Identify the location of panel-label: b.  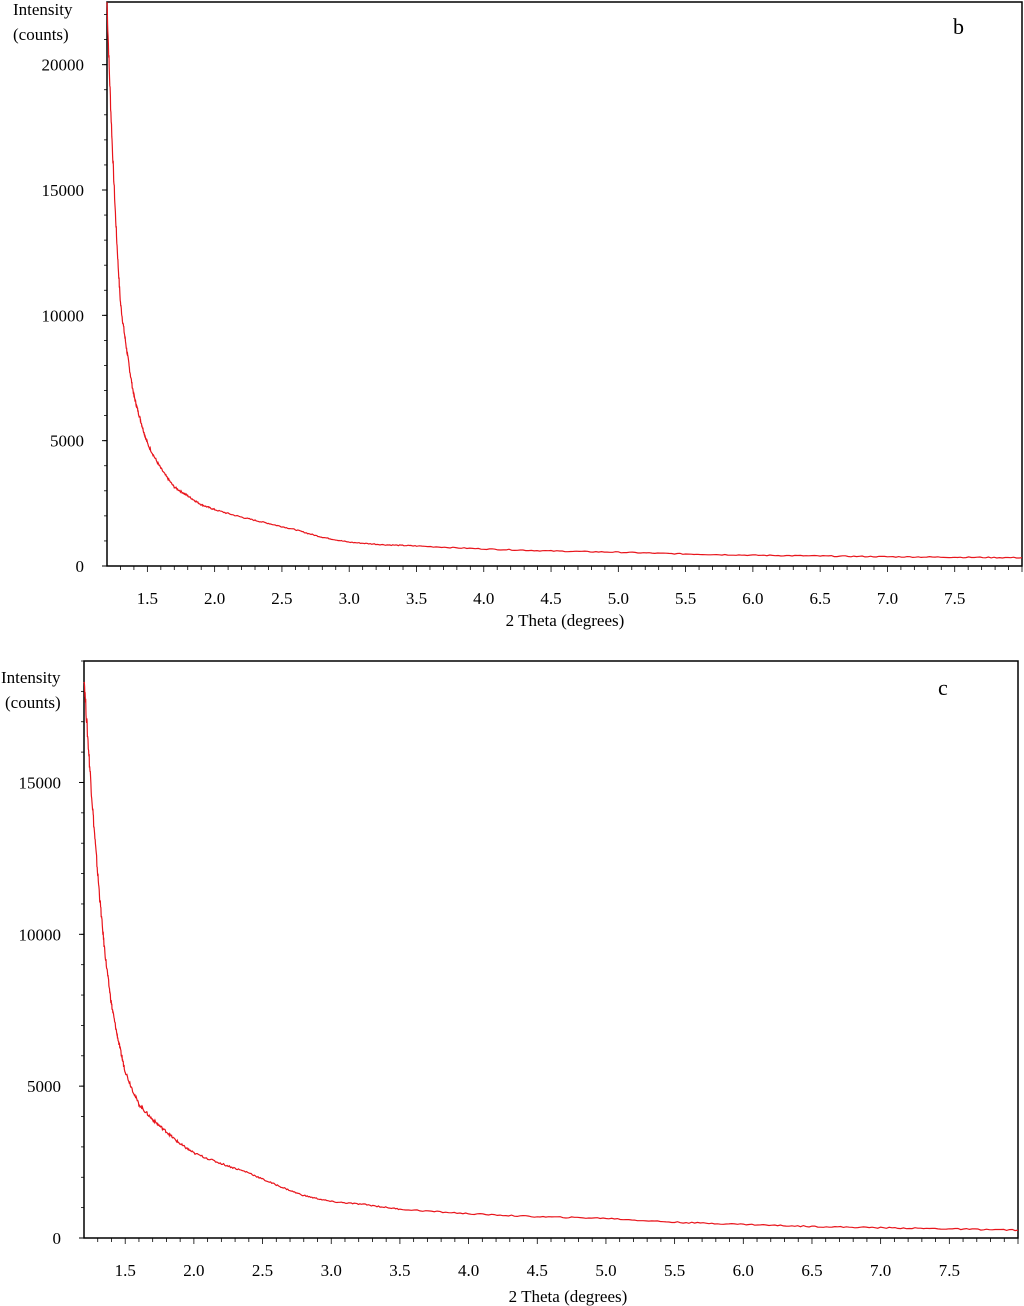
(958, 26).